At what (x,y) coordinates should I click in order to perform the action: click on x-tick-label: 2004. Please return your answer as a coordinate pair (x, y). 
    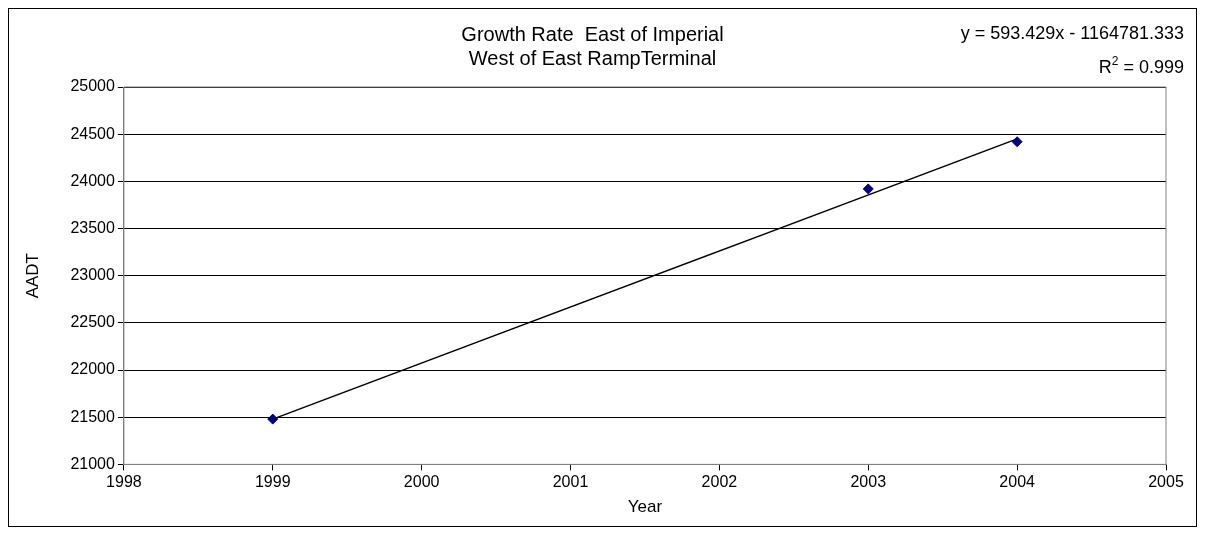
    Looking at the image, I should click on (1017, 482).